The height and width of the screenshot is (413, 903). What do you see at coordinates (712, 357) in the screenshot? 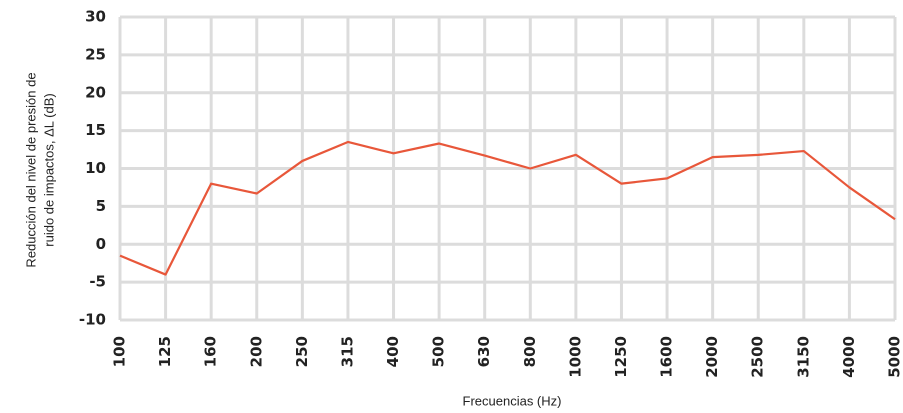
I see `x-tick-label: 2000` at bounding box center [712, 357].